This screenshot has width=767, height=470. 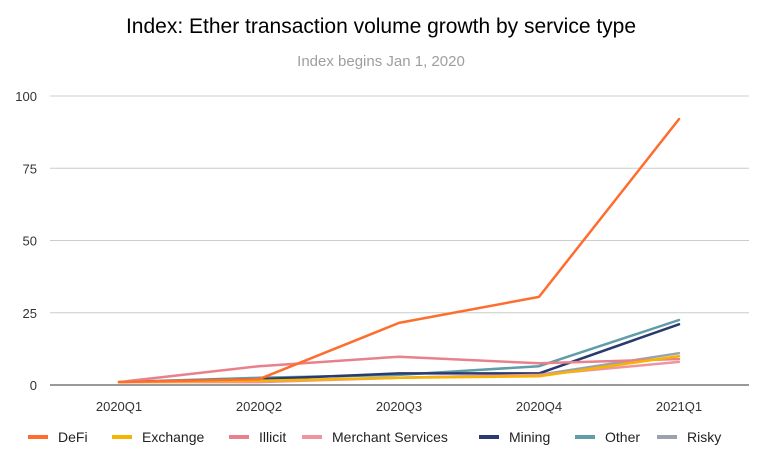 I want to click on legend-item-mining: Mining, so click(x=514, y=437).